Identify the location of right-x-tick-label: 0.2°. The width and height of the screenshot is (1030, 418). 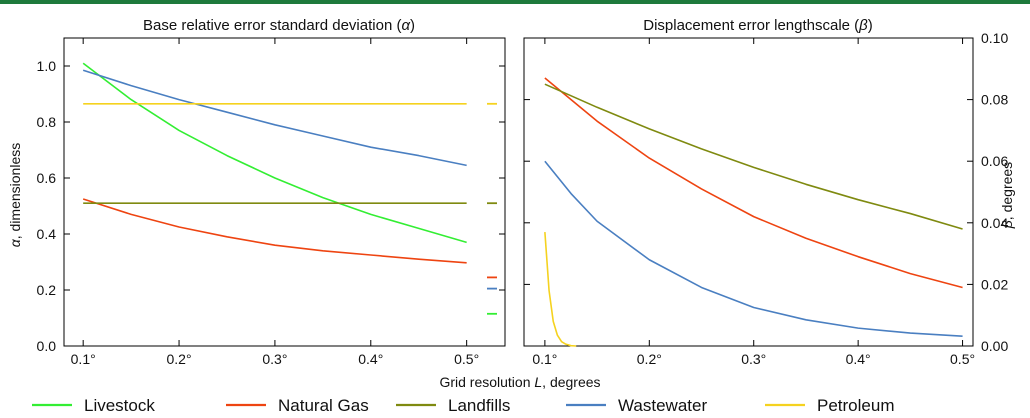
(649, 359).